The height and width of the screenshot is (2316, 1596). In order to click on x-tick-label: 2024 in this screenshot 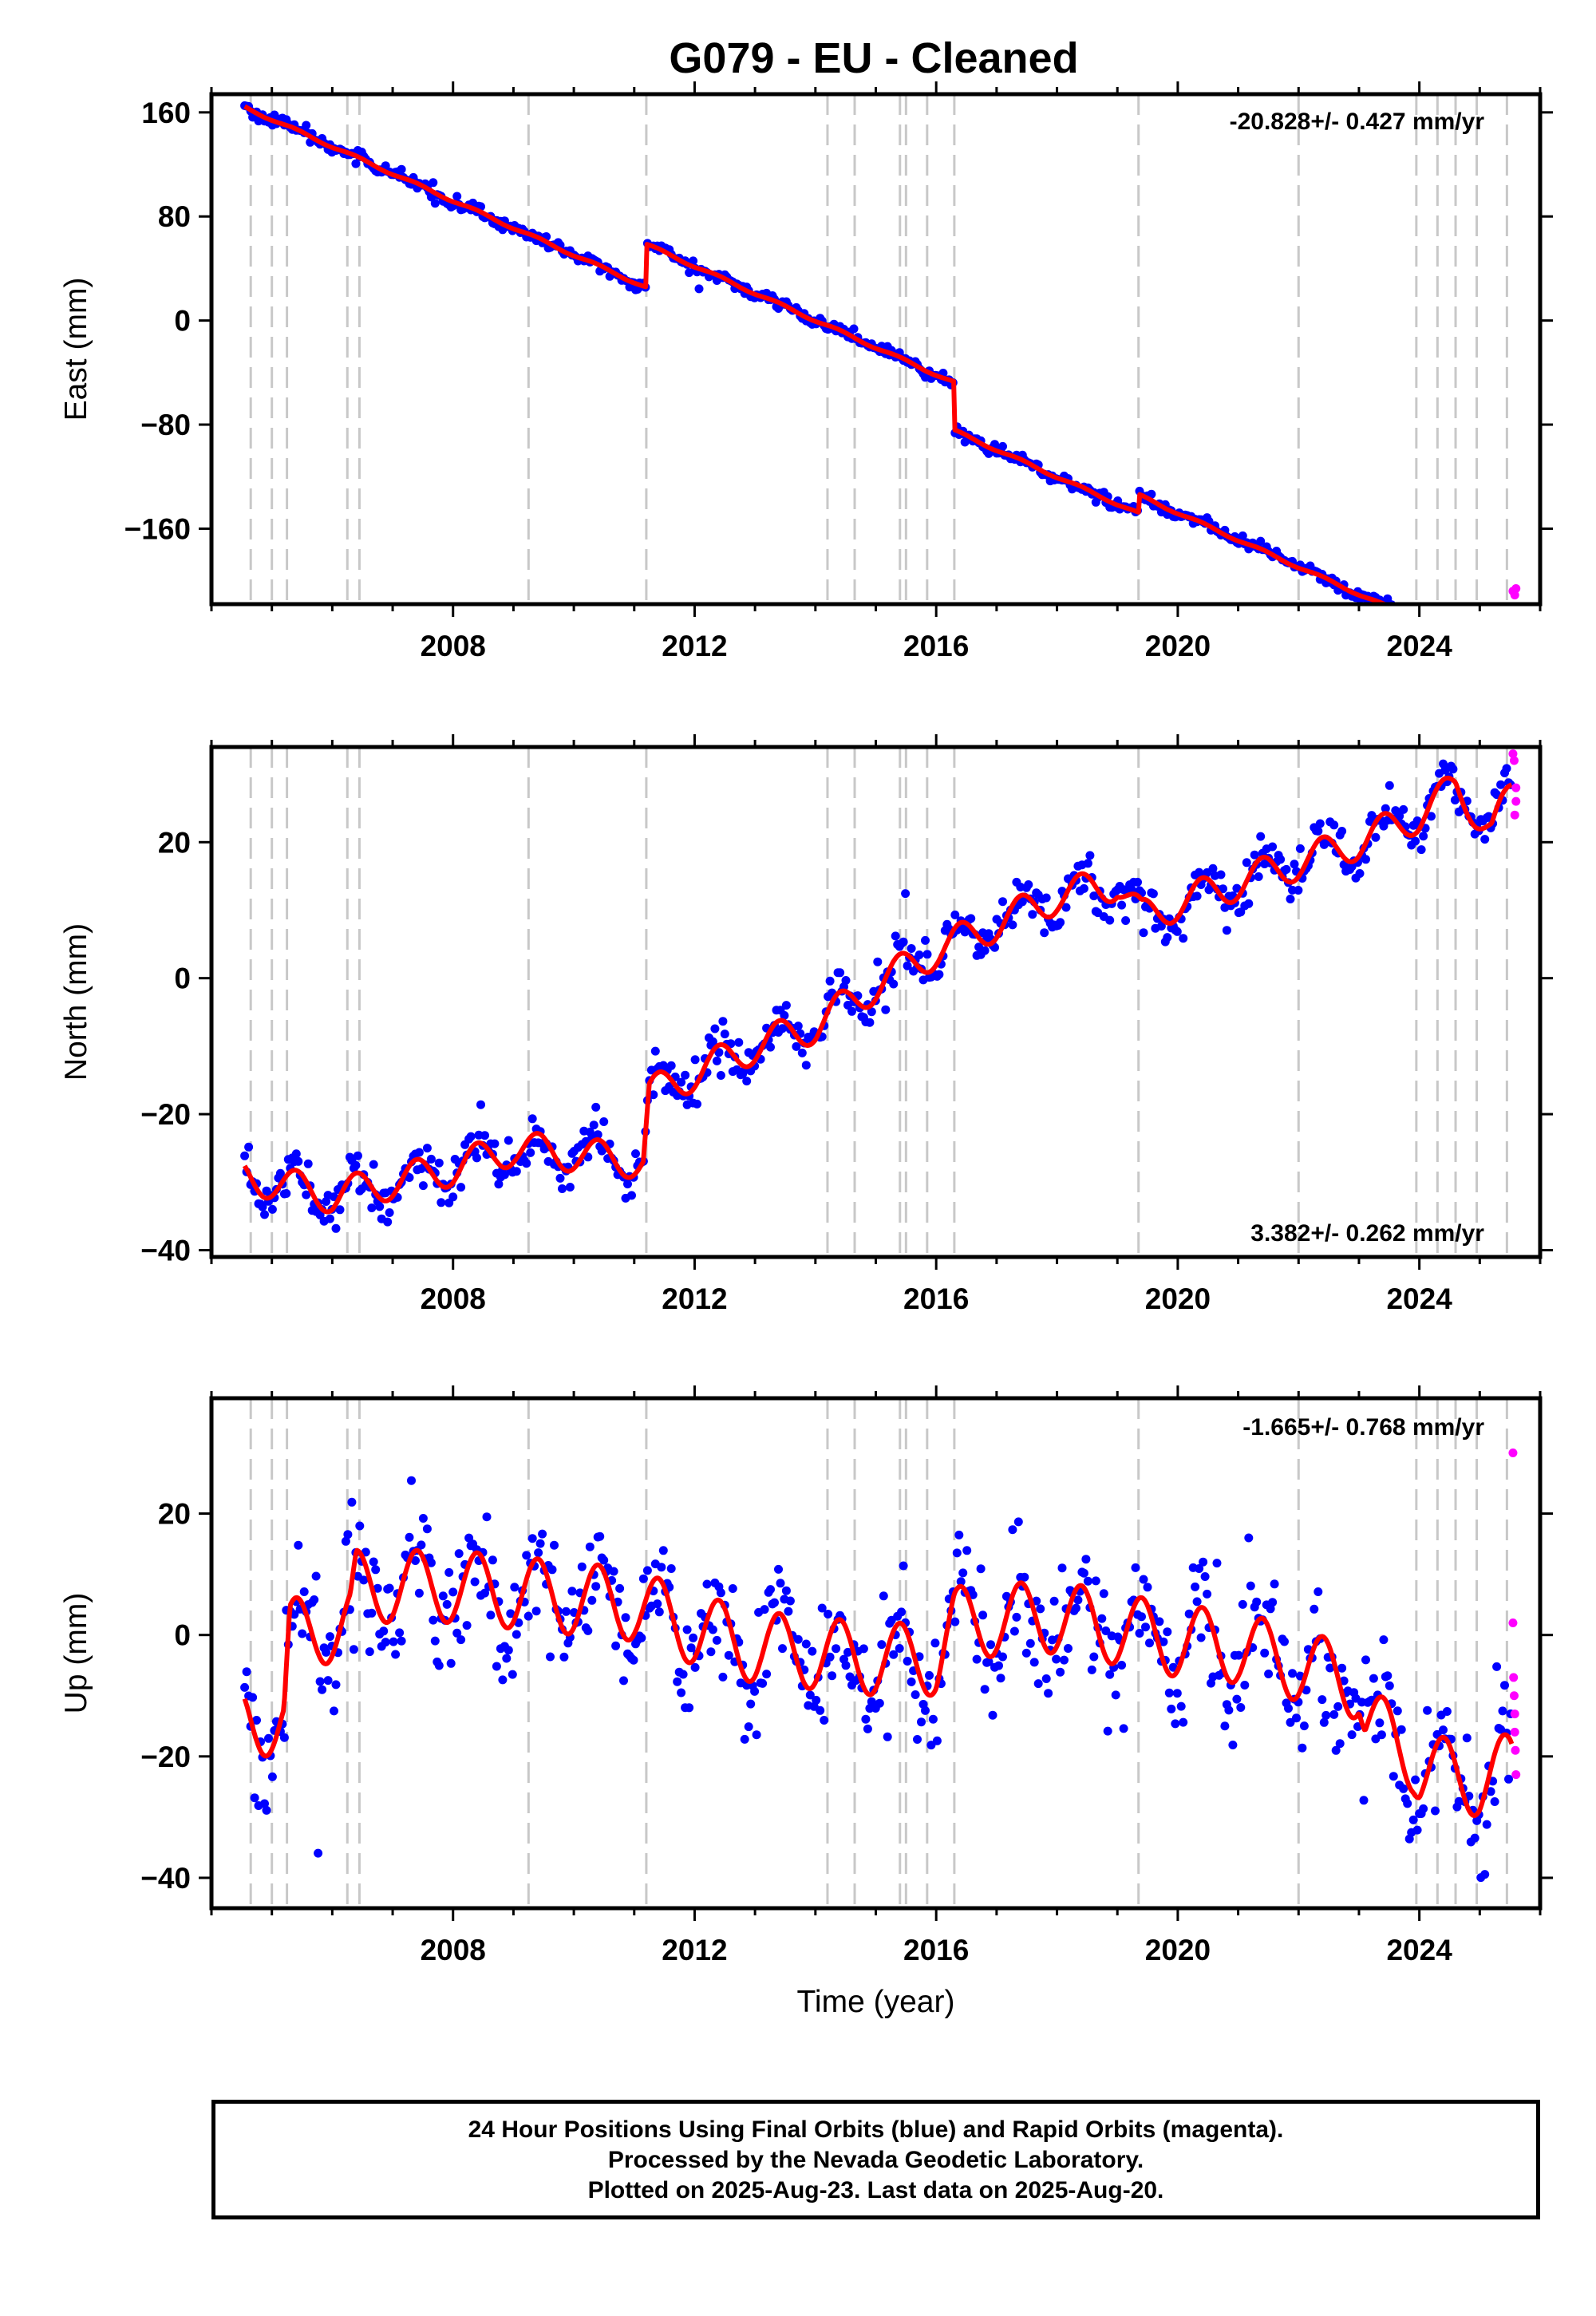, I will do `click(1419, 1298)`.